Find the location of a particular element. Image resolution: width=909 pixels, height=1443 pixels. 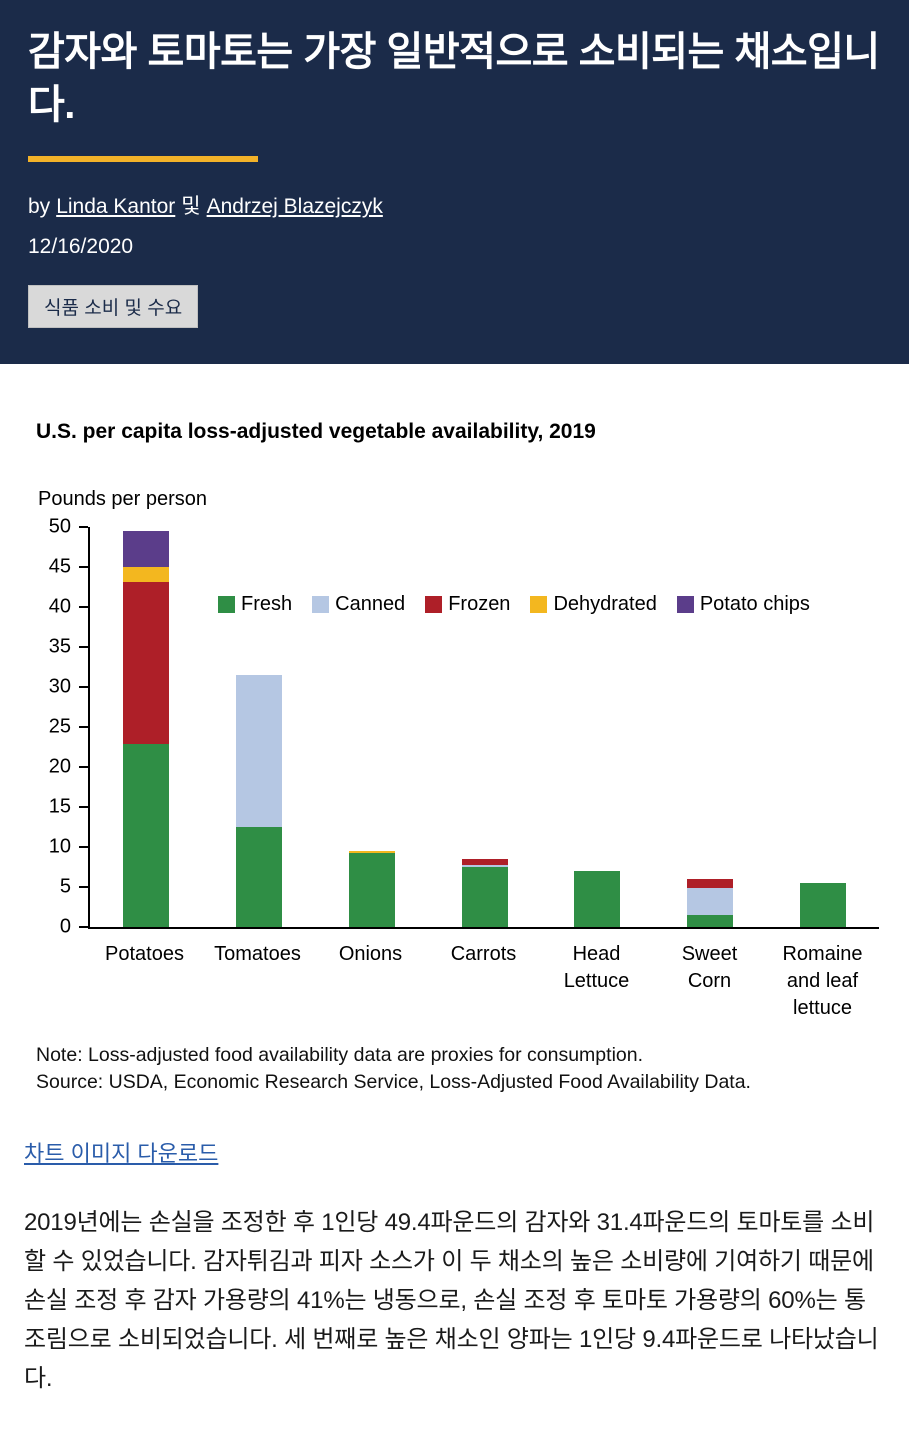

topic-tag: 식품 소비 및 수요 is located at coordinates (113, 306).